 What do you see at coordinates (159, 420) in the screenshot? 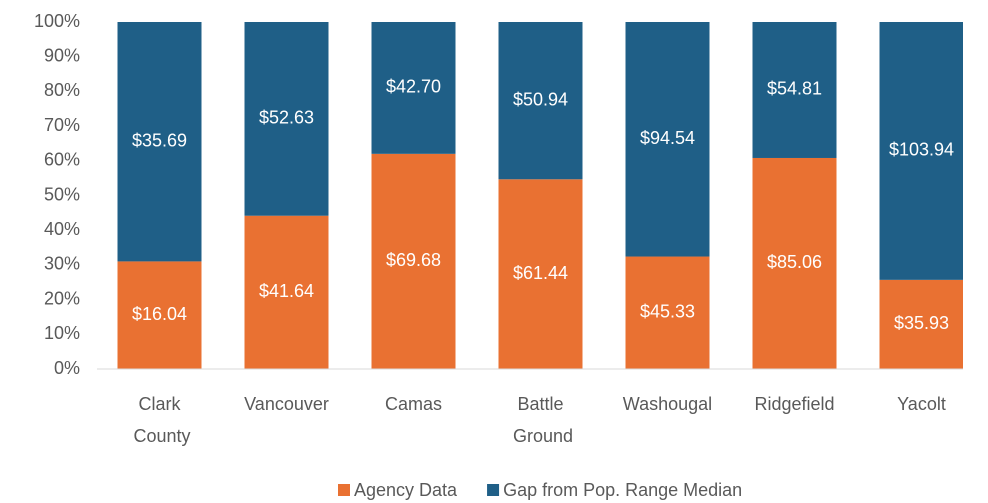
I see `x-tick-label: Clark County` at bounding box center [159, 420].